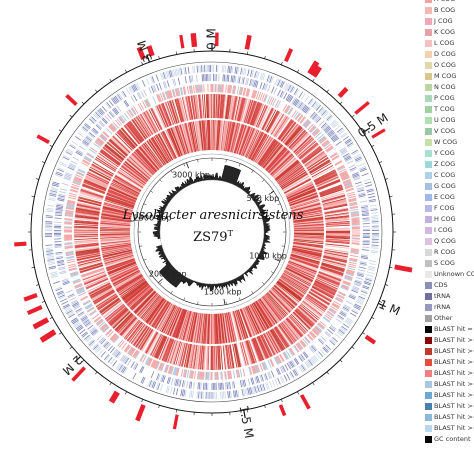 This screenshot has width=474, height=474. What do you see at coordinates (447, 362) in the screenshot?
I see `legend-item: BLAST hit >=` at bounding box center [447, 362].